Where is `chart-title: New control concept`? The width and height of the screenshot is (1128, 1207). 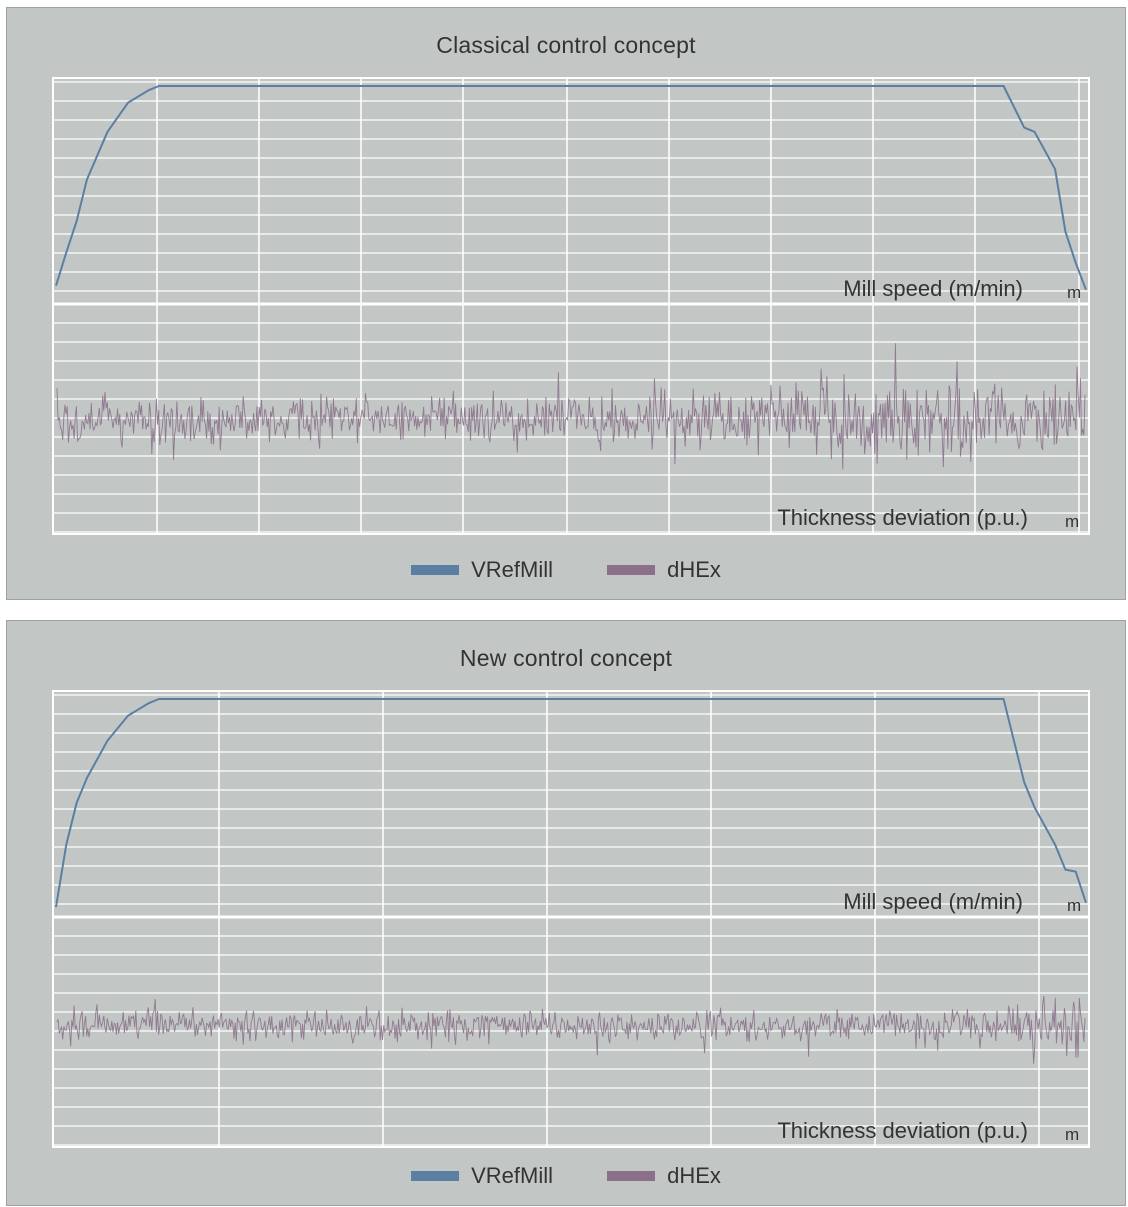 chart-title: New control concept is located at coordinates (566, 658).